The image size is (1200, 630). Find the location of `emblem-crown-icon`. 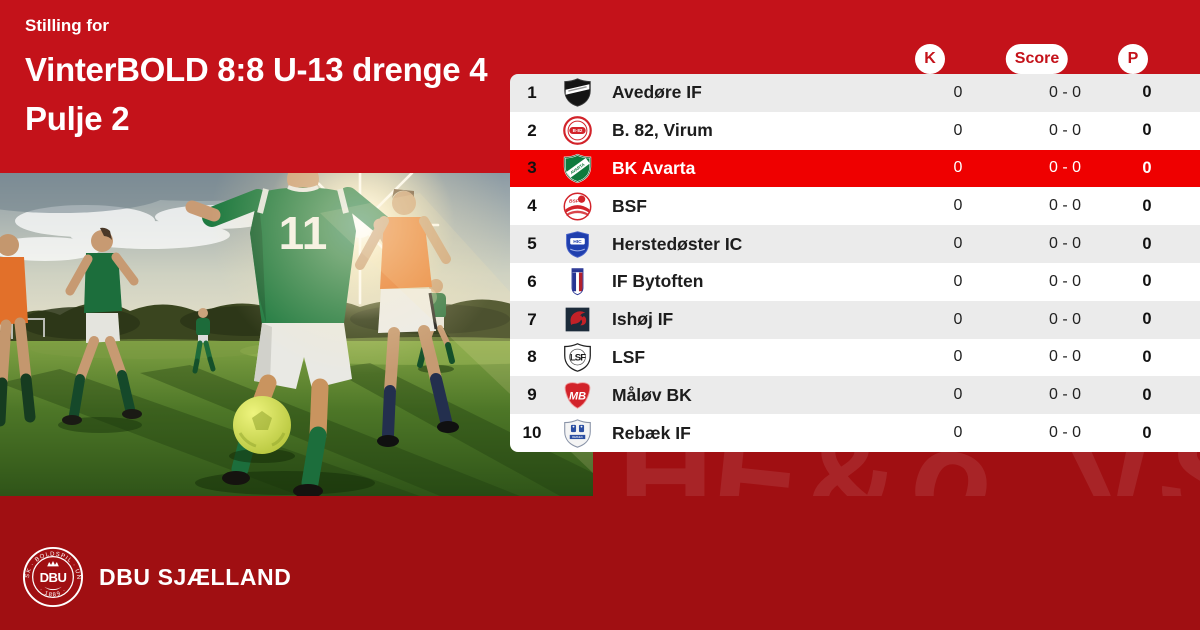

emblem-crown-icon is located at coordinates (53, 564).